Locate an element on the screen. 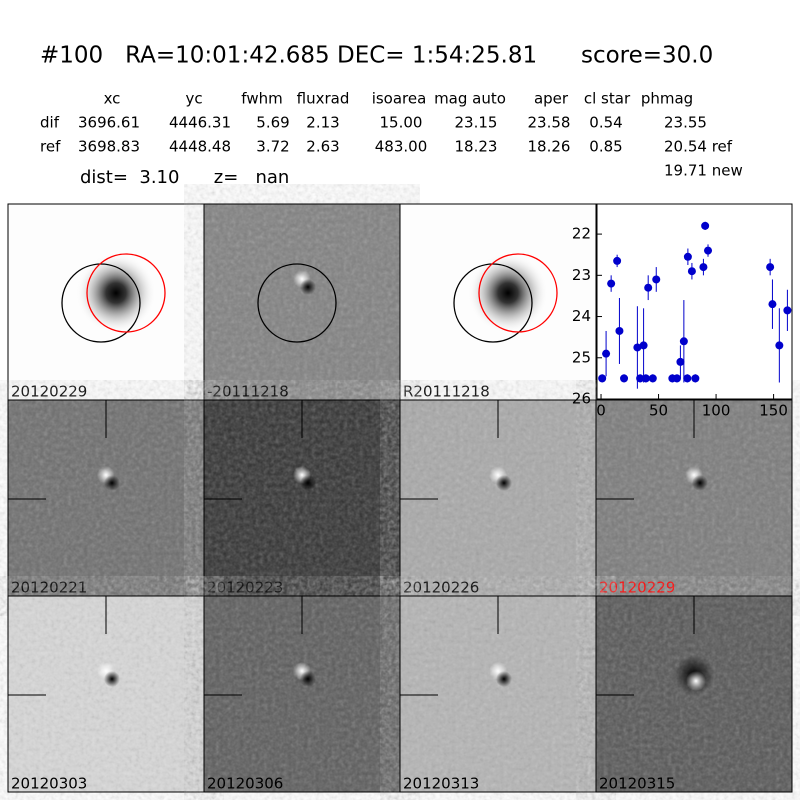 The image size is (800, 804). y-tick-label: 23 is located at coordinates (581, 275).